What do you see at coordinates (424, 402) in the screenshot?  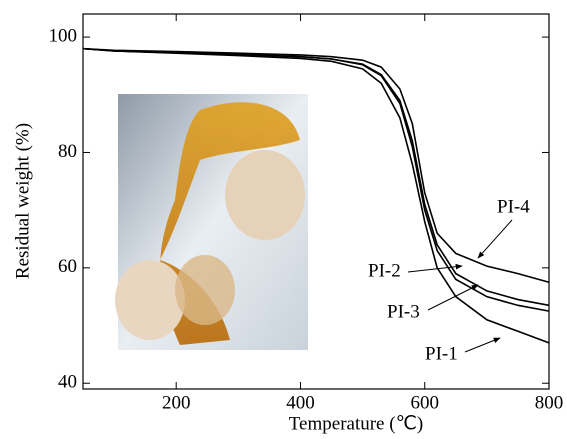 I see `x-tick-label: 600` at bounding box center [424, 402].